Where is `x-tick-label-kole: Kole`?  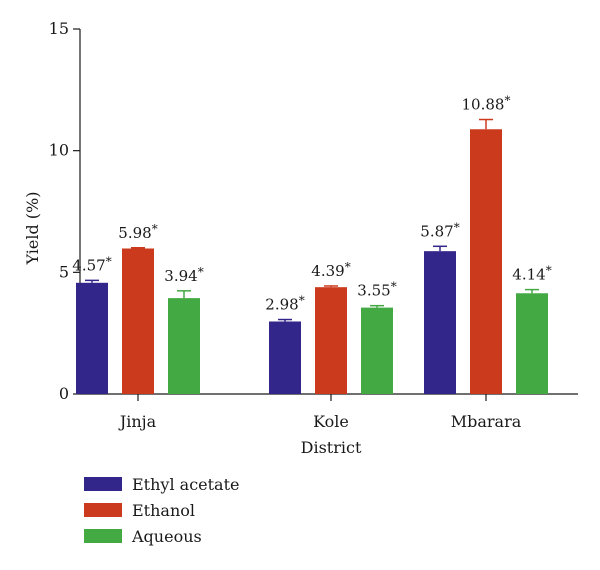 x-tick-label-kole: Kole is located at coordinates (331, 421).